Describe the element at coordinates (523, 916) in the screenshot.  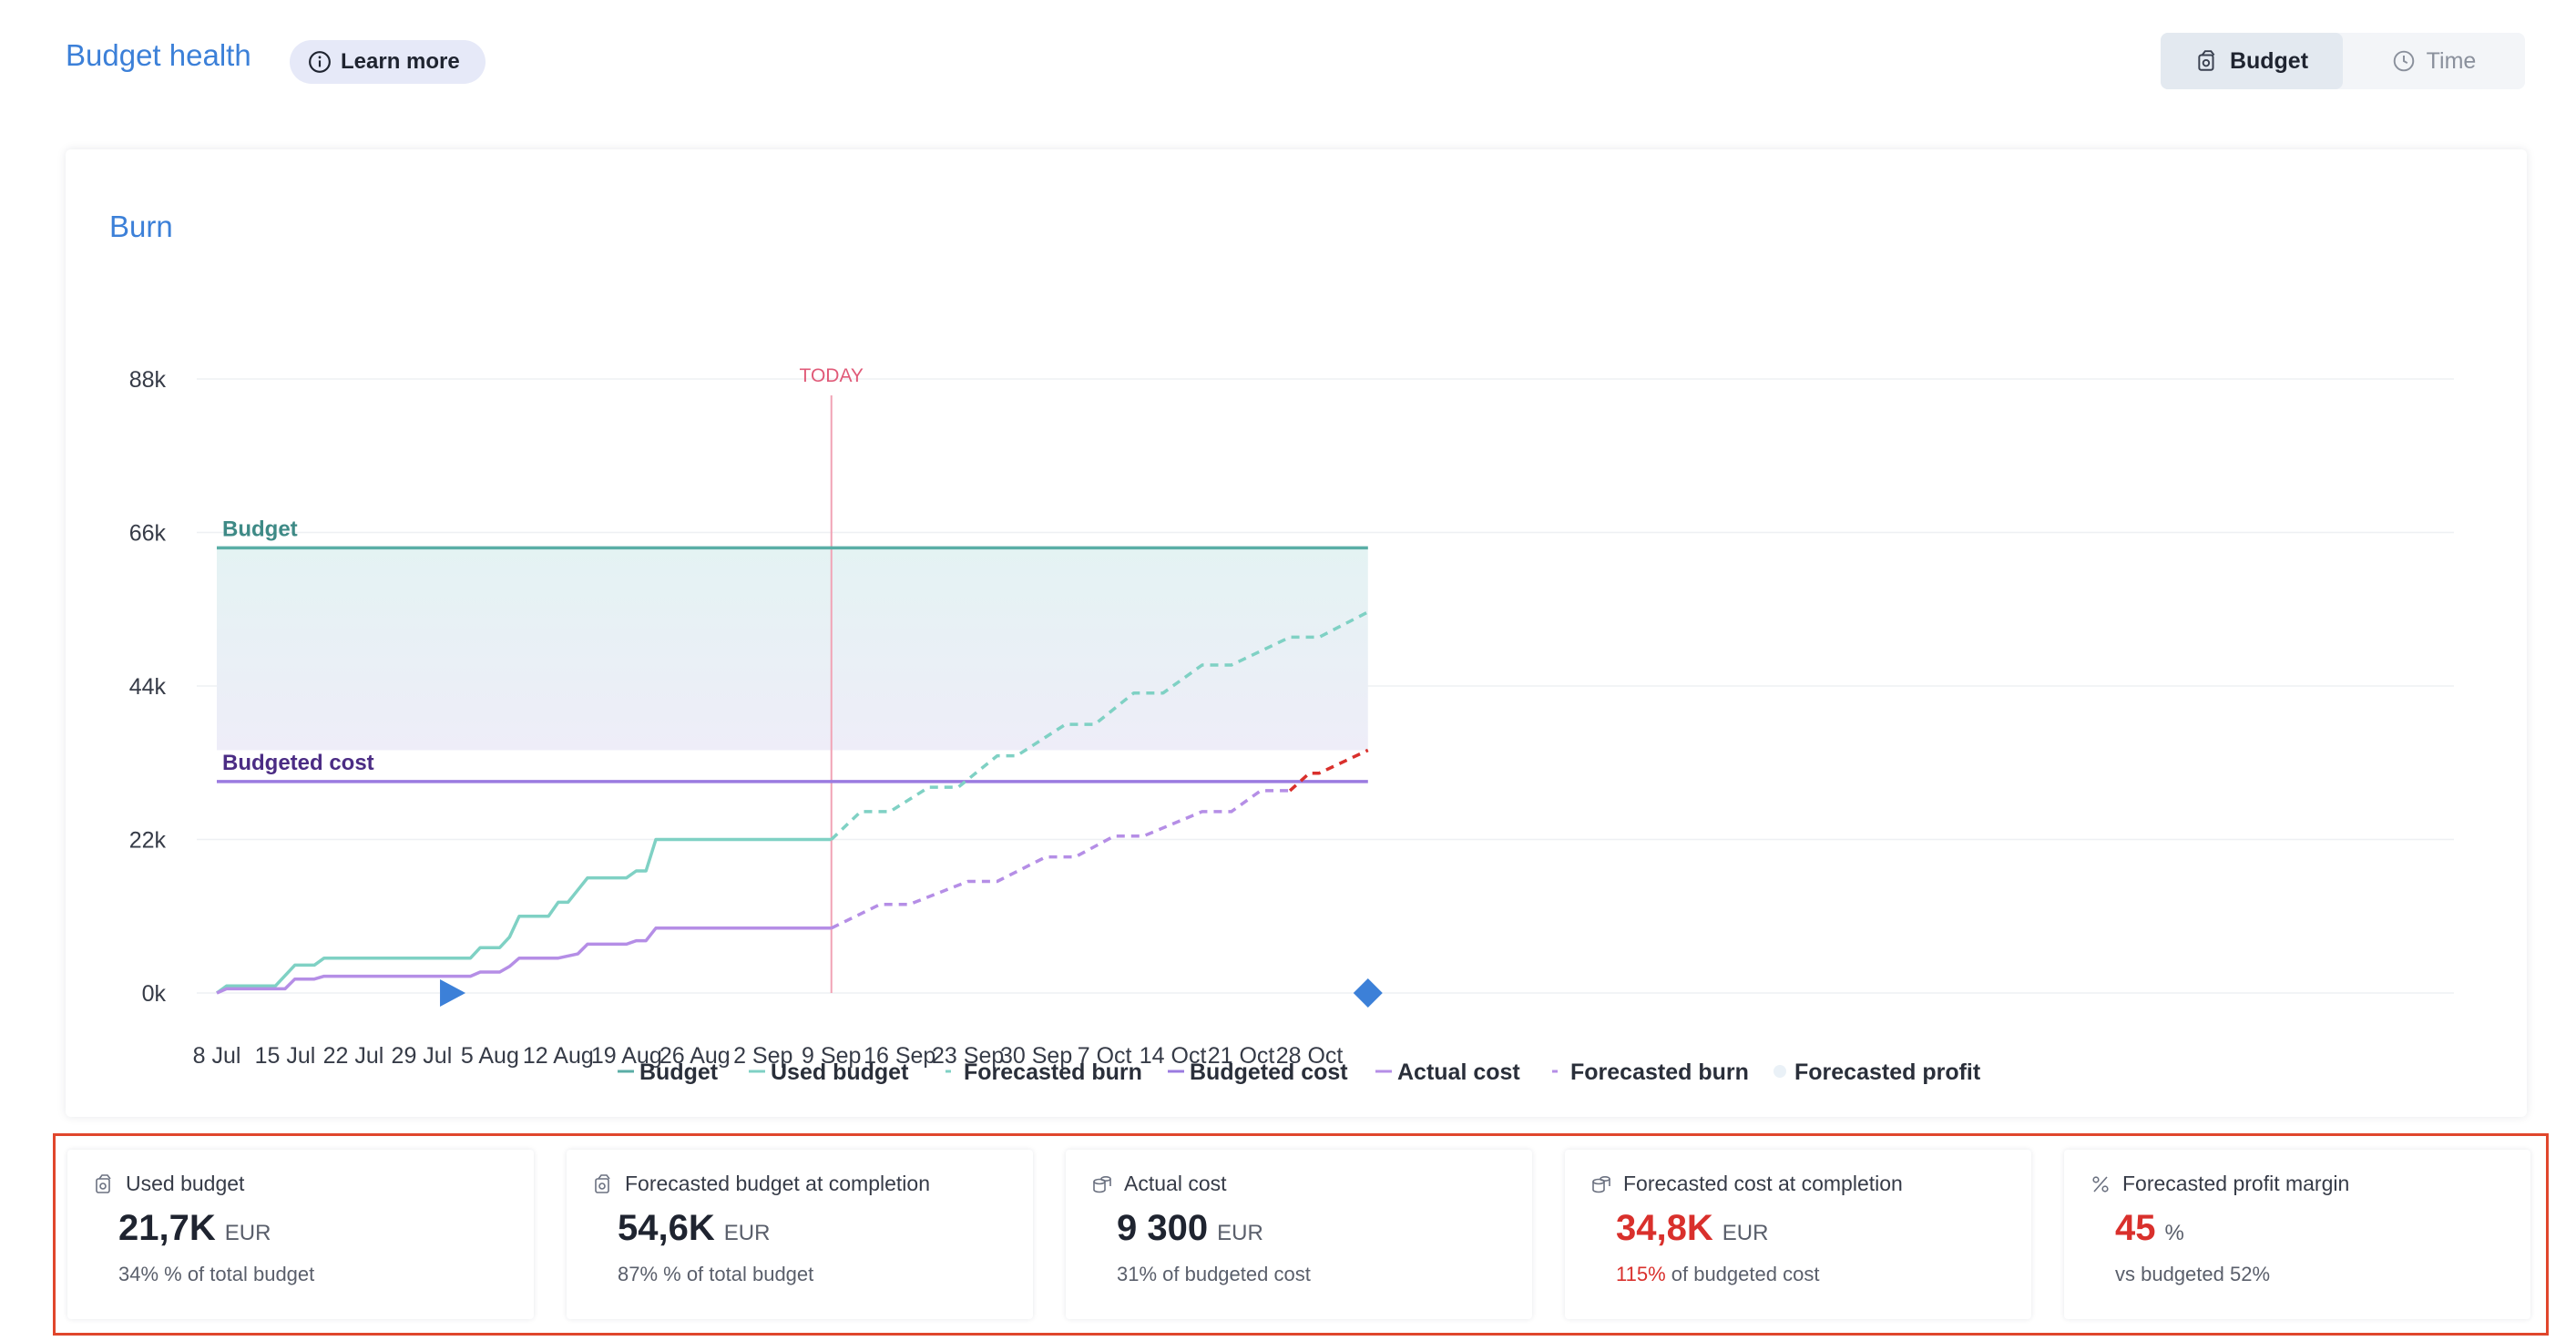
I see `used-budget-line` at that location.